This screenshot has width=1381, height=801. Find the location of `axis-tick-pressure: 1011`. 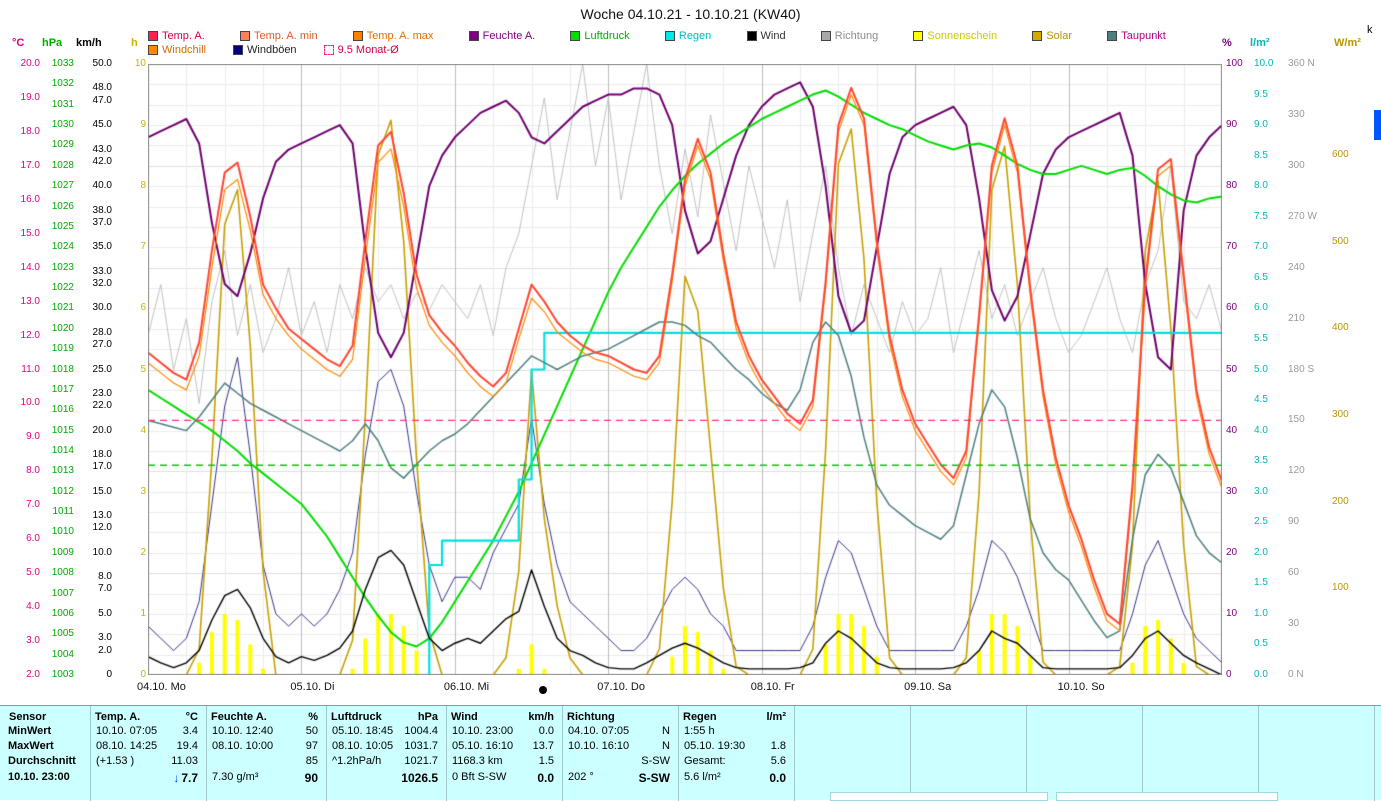

axis-tick-pressure: 1011 is located at coordinates (63, 512).